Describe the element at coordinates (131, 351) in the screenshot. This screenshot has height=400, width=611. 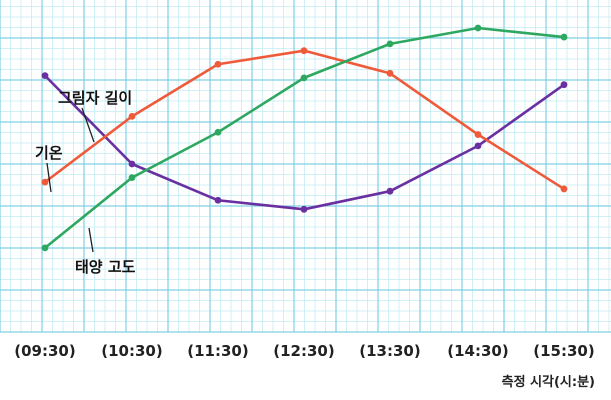
I see `x-tick-label: (10:30)` at that location.